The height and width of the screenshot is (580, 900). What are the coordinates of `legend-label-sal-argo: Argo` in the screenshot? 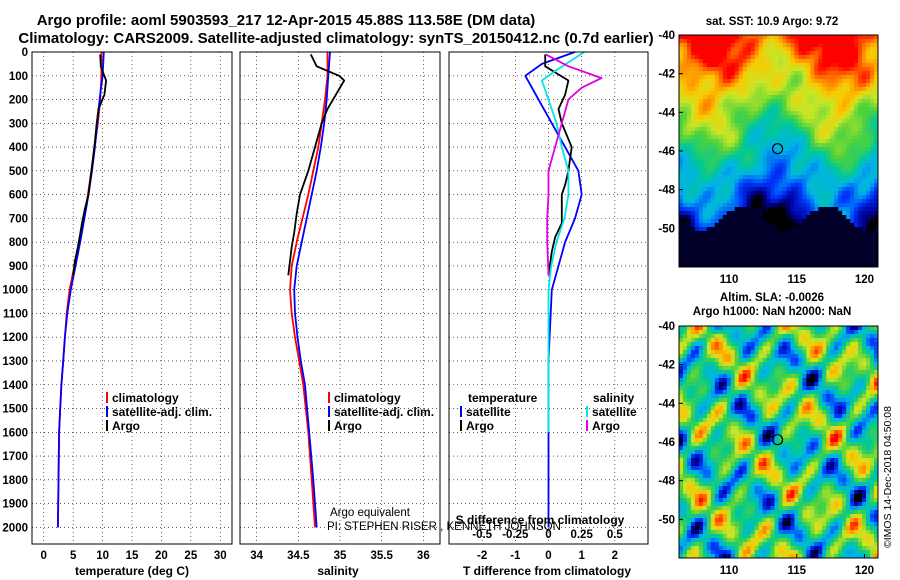 It's located at (606, 426).